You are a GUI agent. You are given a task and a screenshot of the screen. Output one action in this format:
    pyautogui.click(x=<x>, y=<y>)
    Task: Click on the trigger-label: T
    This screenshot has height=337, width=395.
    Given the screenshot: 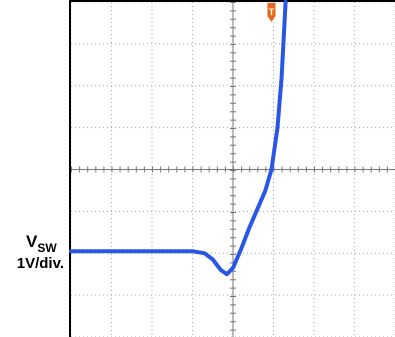 What is the action you would take?
    pyautogui.click(x=272, y=12)
    